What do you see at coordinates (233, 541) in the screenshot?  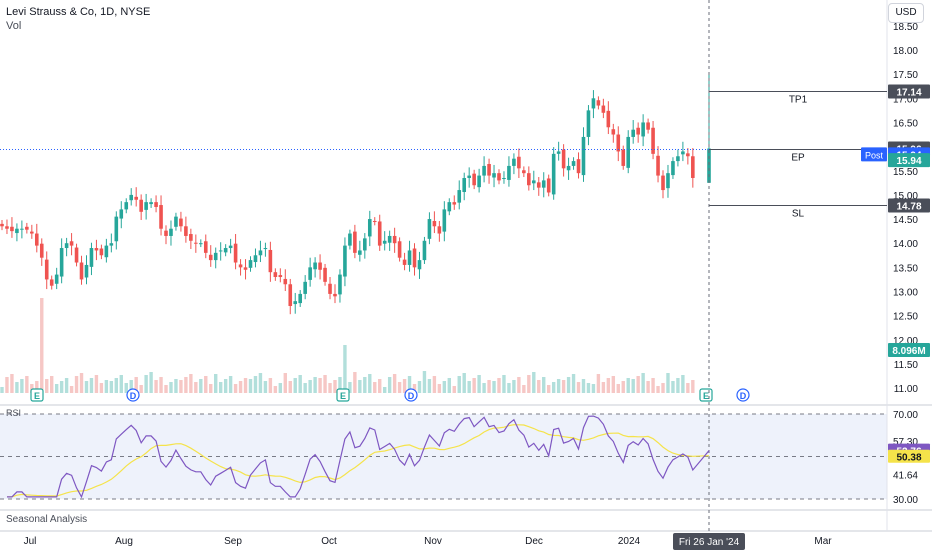 I see `time-tick-label: Sep` at bounding box center [233, 541].